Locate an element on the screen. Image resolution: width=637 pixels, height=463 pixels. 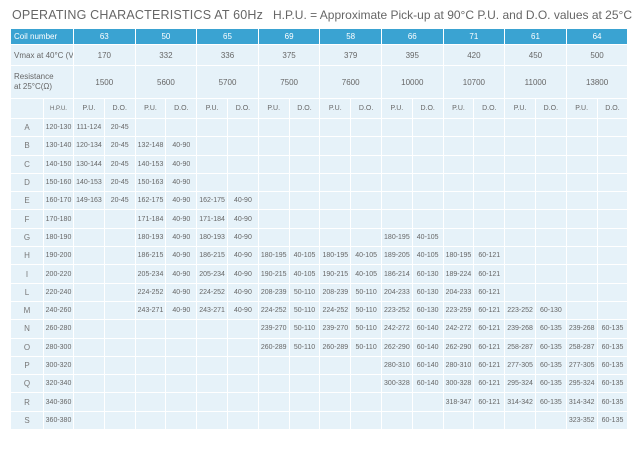
pu-cell: 205-234 is located at coordinates (212, 274).